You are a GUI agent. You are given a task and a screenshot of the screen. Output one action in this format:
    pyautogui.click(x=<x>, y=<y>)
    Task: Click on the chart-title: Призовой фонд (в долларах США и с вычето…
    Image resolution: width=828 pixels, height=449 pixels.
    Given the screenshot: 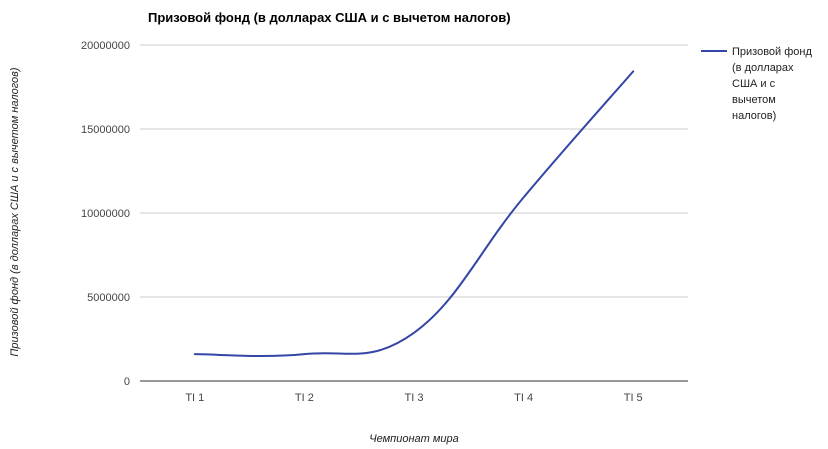 What is the action you would take?
    pyautogui.click(x=329, y=17)
    